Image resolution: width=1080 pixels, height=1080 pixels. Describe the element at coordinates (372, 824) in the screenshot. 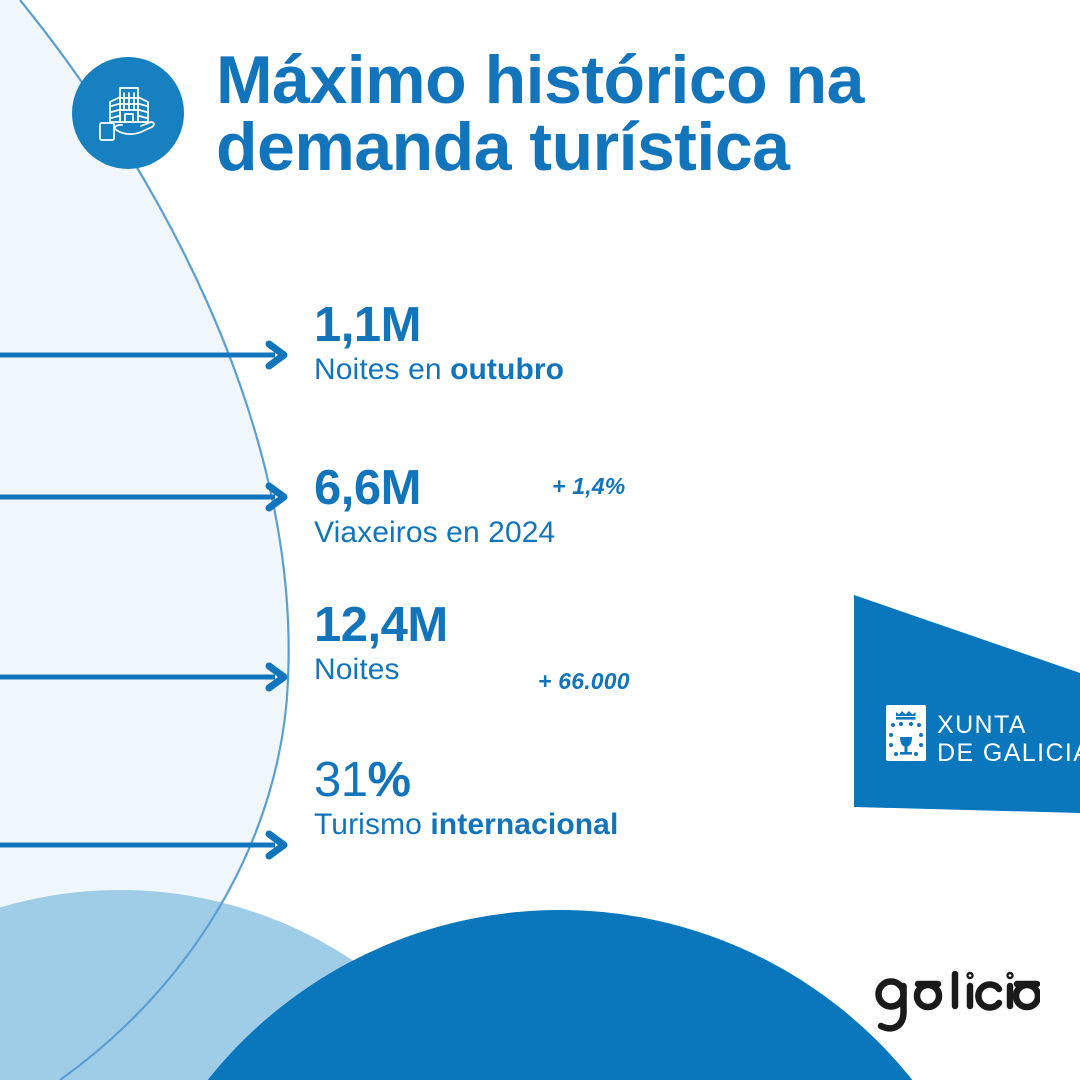

I see `stat-label-prefix: Turismo` at that location.